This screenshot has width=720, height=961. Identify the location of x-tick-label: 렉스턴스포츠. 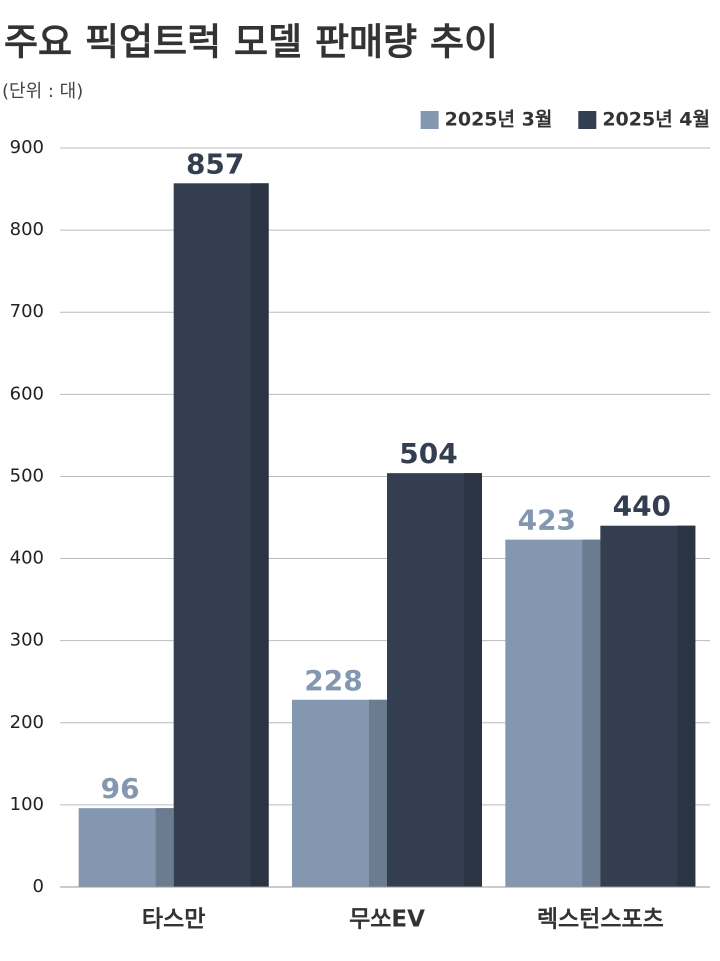
(600, 920).